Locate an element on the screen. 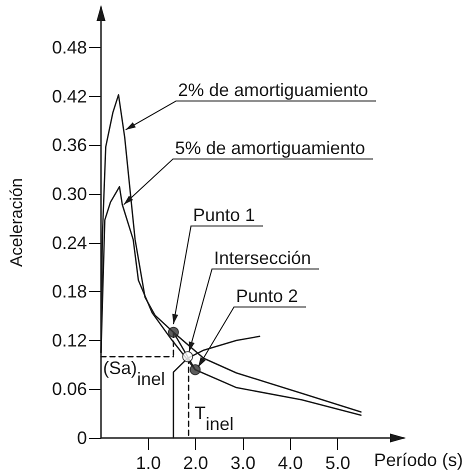 The height and width of the screenshot is (475, 467). annotation: 5% de amortiguamiento is located at coordinates (270, 148).